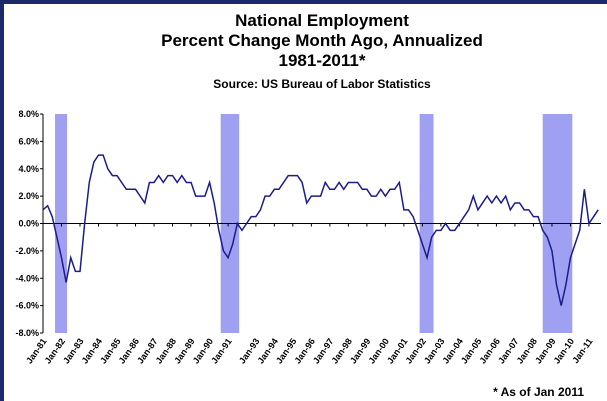 This screenshot has width=607, height=401. Describe the element at coordinates (27, 278) in the screenshot. I see `y-tick-label: -4.0%` at that location.